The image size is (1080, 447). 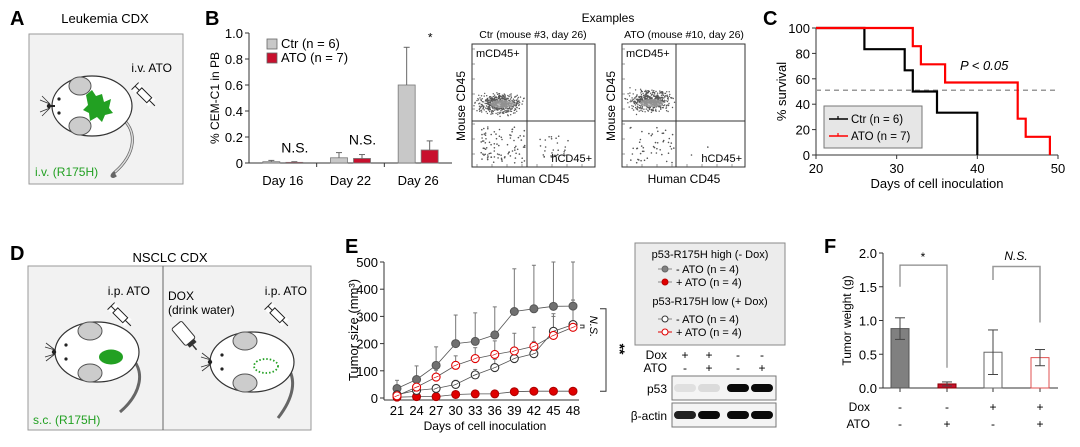 What do you see at coordinates (603, 350) in the screenshot?
I see `bracket-double-star` at bounding box center [603, 350].